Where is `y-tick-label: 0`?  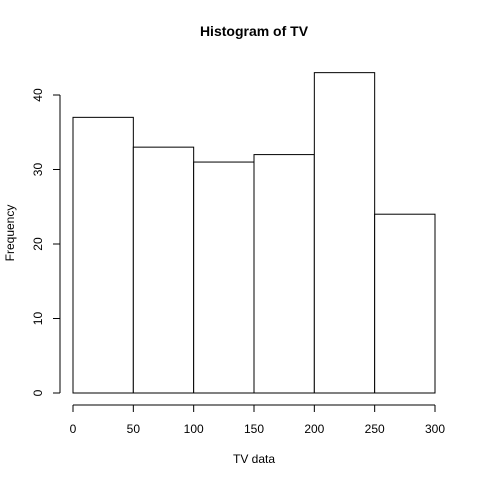
y-tick-label: 0 is located at coordinates (38, 392).